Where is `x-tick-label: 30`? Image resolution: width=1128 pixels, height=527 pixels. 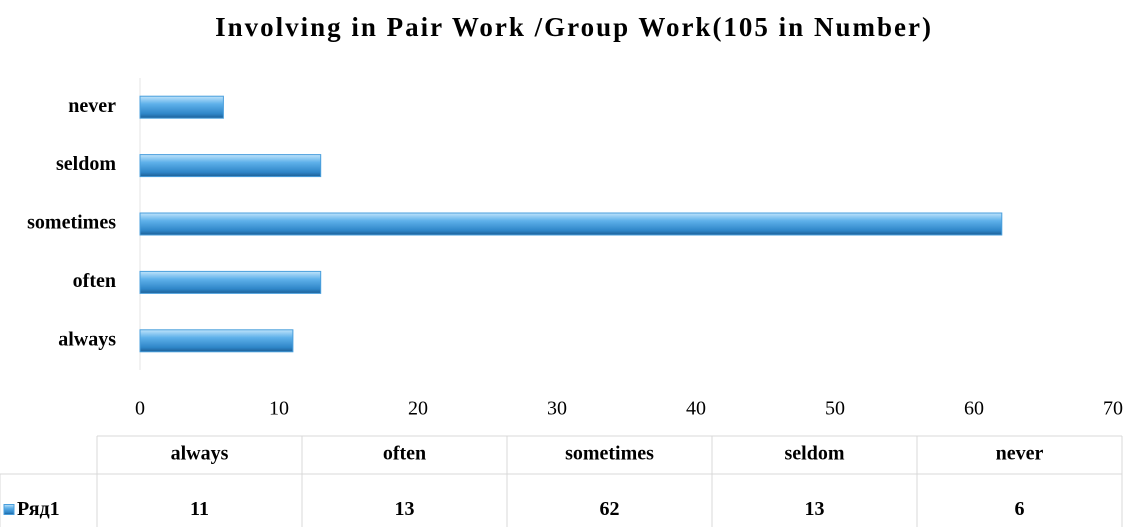
x-tick-label: 30 is located at coordinates (557, 409).